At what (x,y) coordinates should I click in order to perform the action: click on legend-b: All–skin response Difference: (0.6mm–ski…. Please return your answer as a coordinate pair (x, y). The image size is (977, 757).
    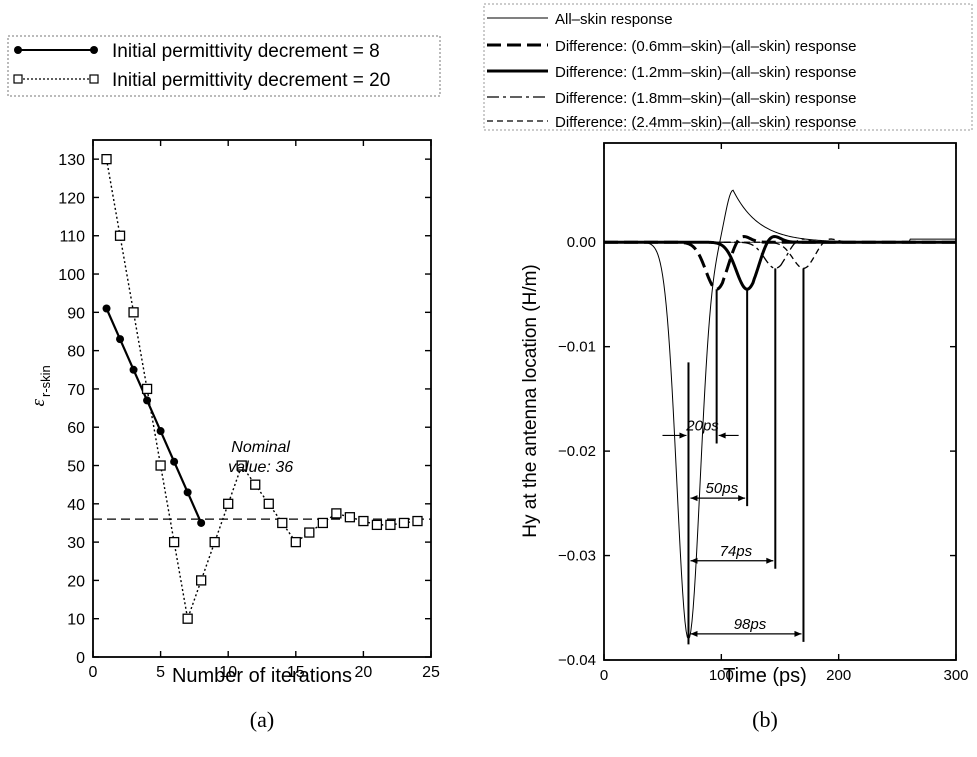
    Looking at the image, I should click on (728, 67).